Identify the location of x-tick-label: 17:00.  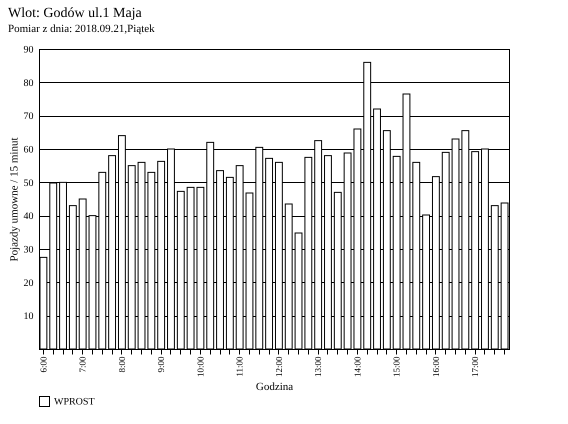
(475, 367).